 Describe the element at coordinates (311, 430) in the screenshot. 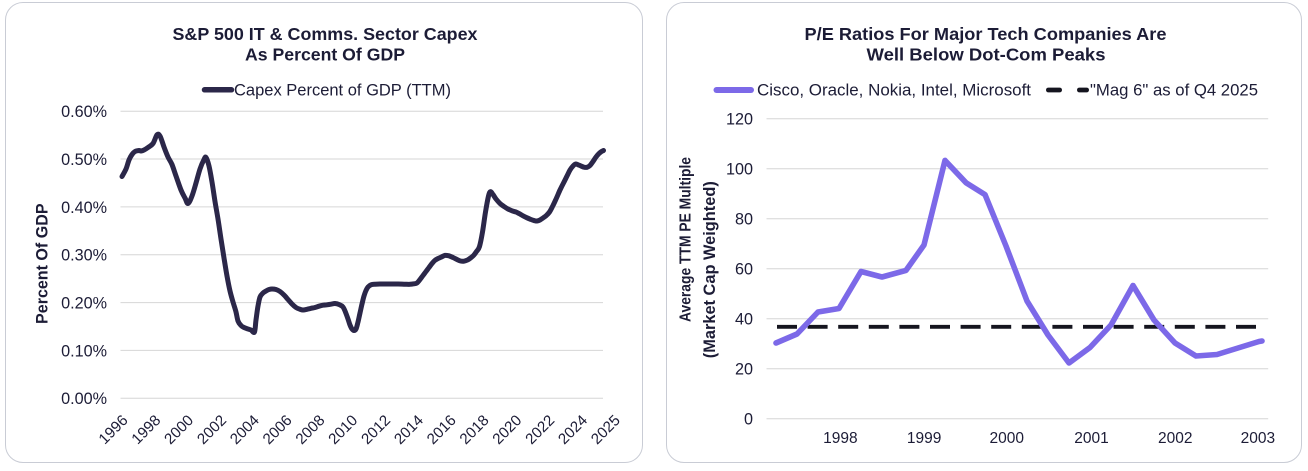

I see `svg-text: 2008` at that location.